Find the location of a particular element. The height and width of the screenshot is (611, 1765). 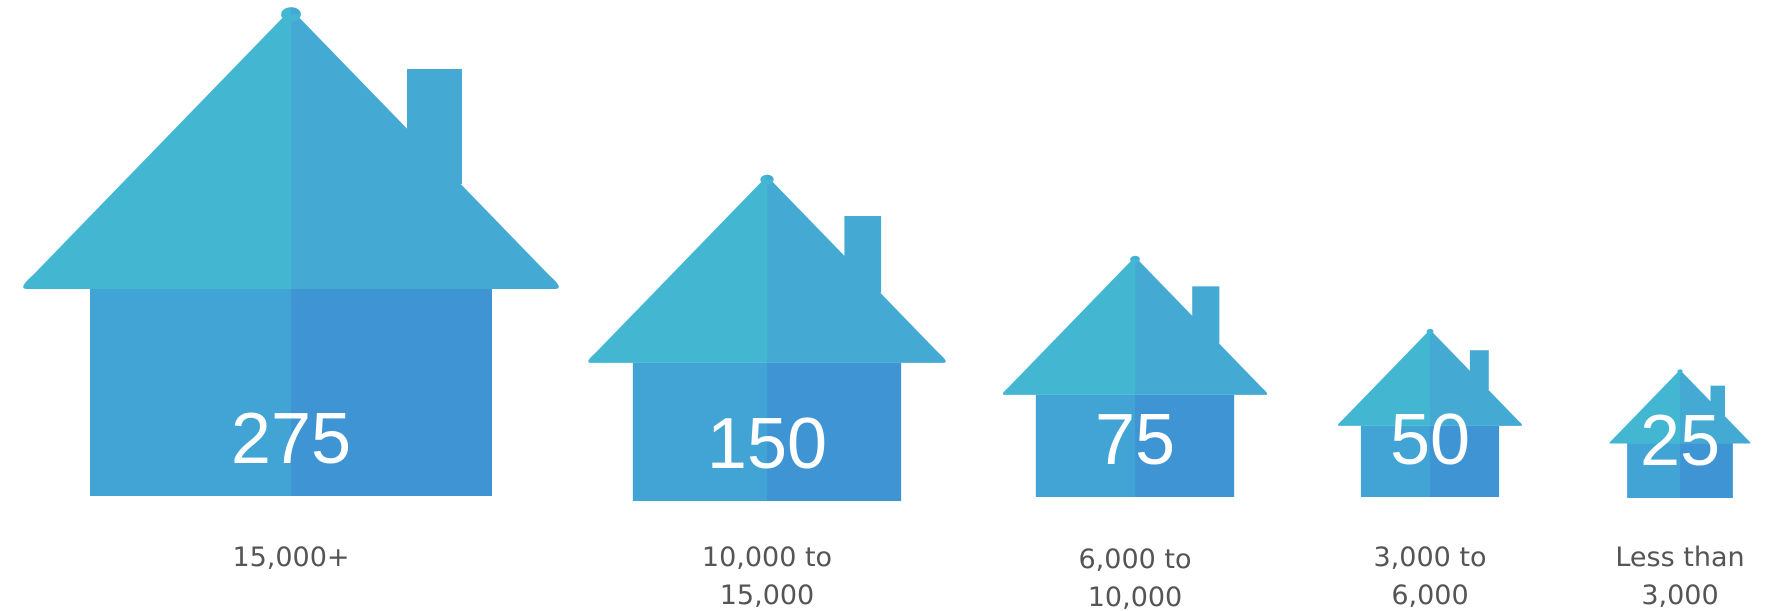

house-3-000-to-6-000: 50 3,000 to 6,000 is located at coordinates (1430, 469).